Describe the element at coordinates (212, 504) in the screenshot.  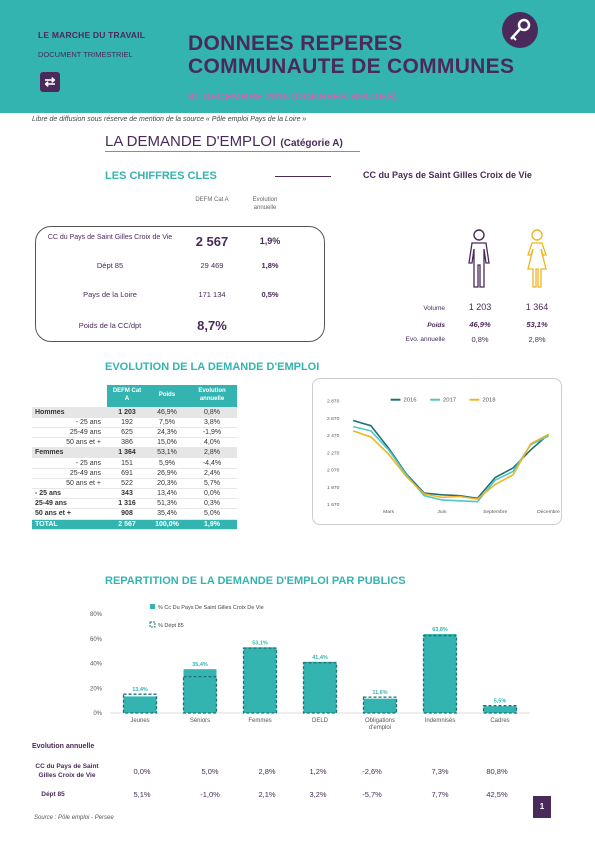
I see `table-cell: 0,3%` at that location.